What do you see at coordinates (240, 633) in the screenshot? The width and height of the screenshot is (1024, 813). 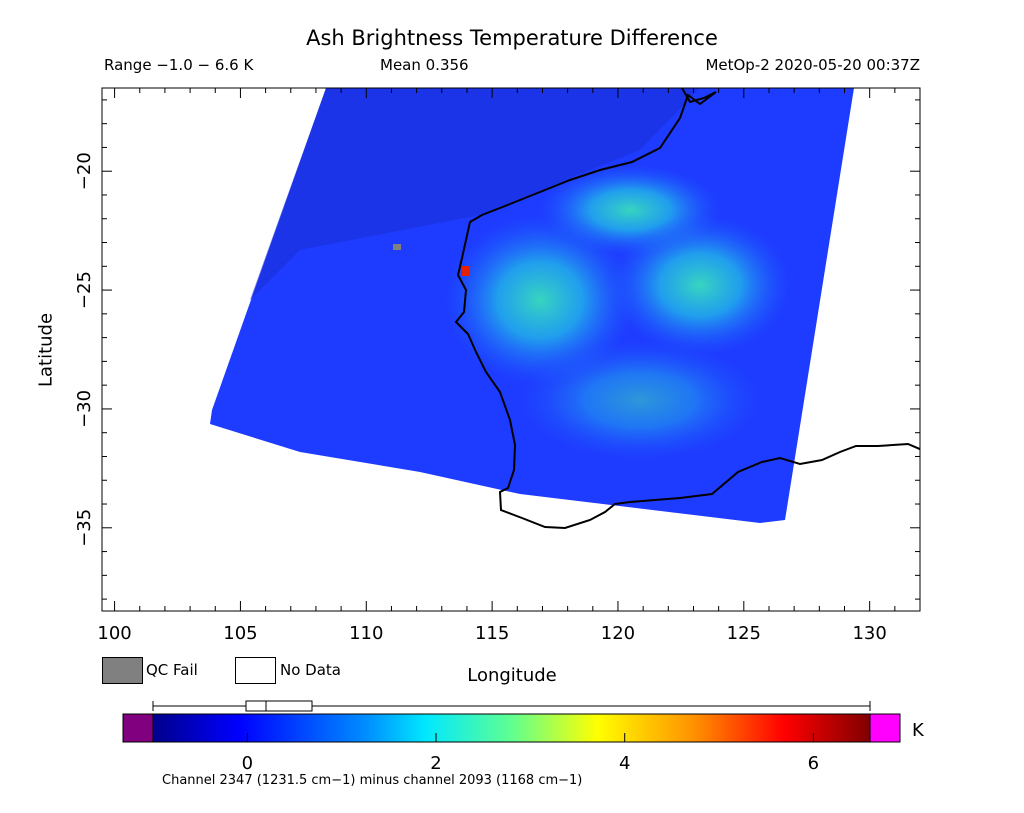 I see `x-tick-label: 105` at bounding box center [240, 633].